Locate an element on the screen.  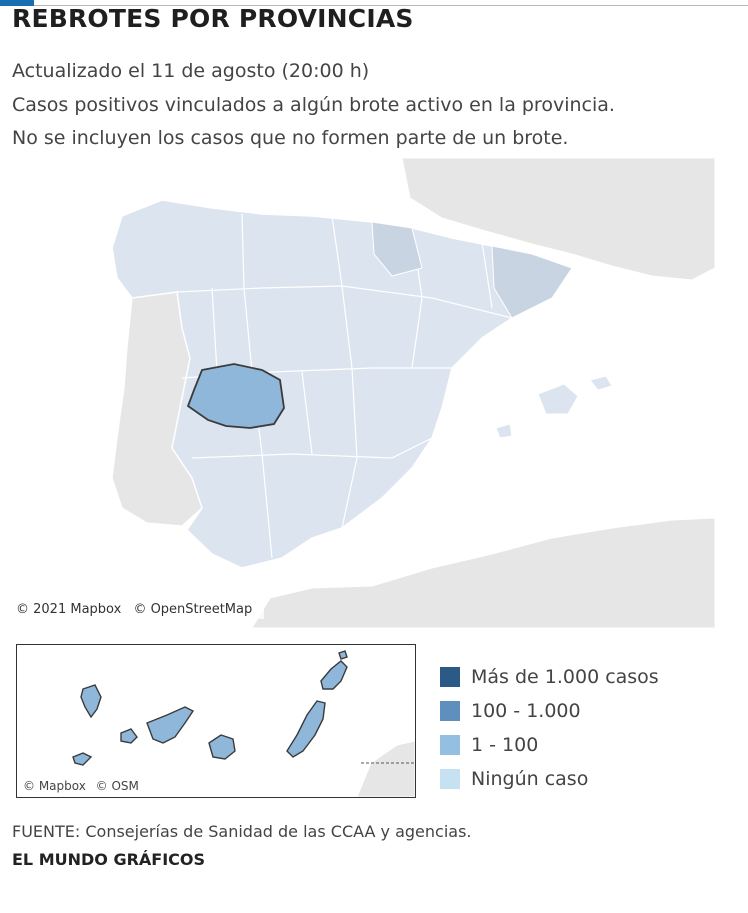
legend-label: 1 - 100 is located at coordinates (505, 745).